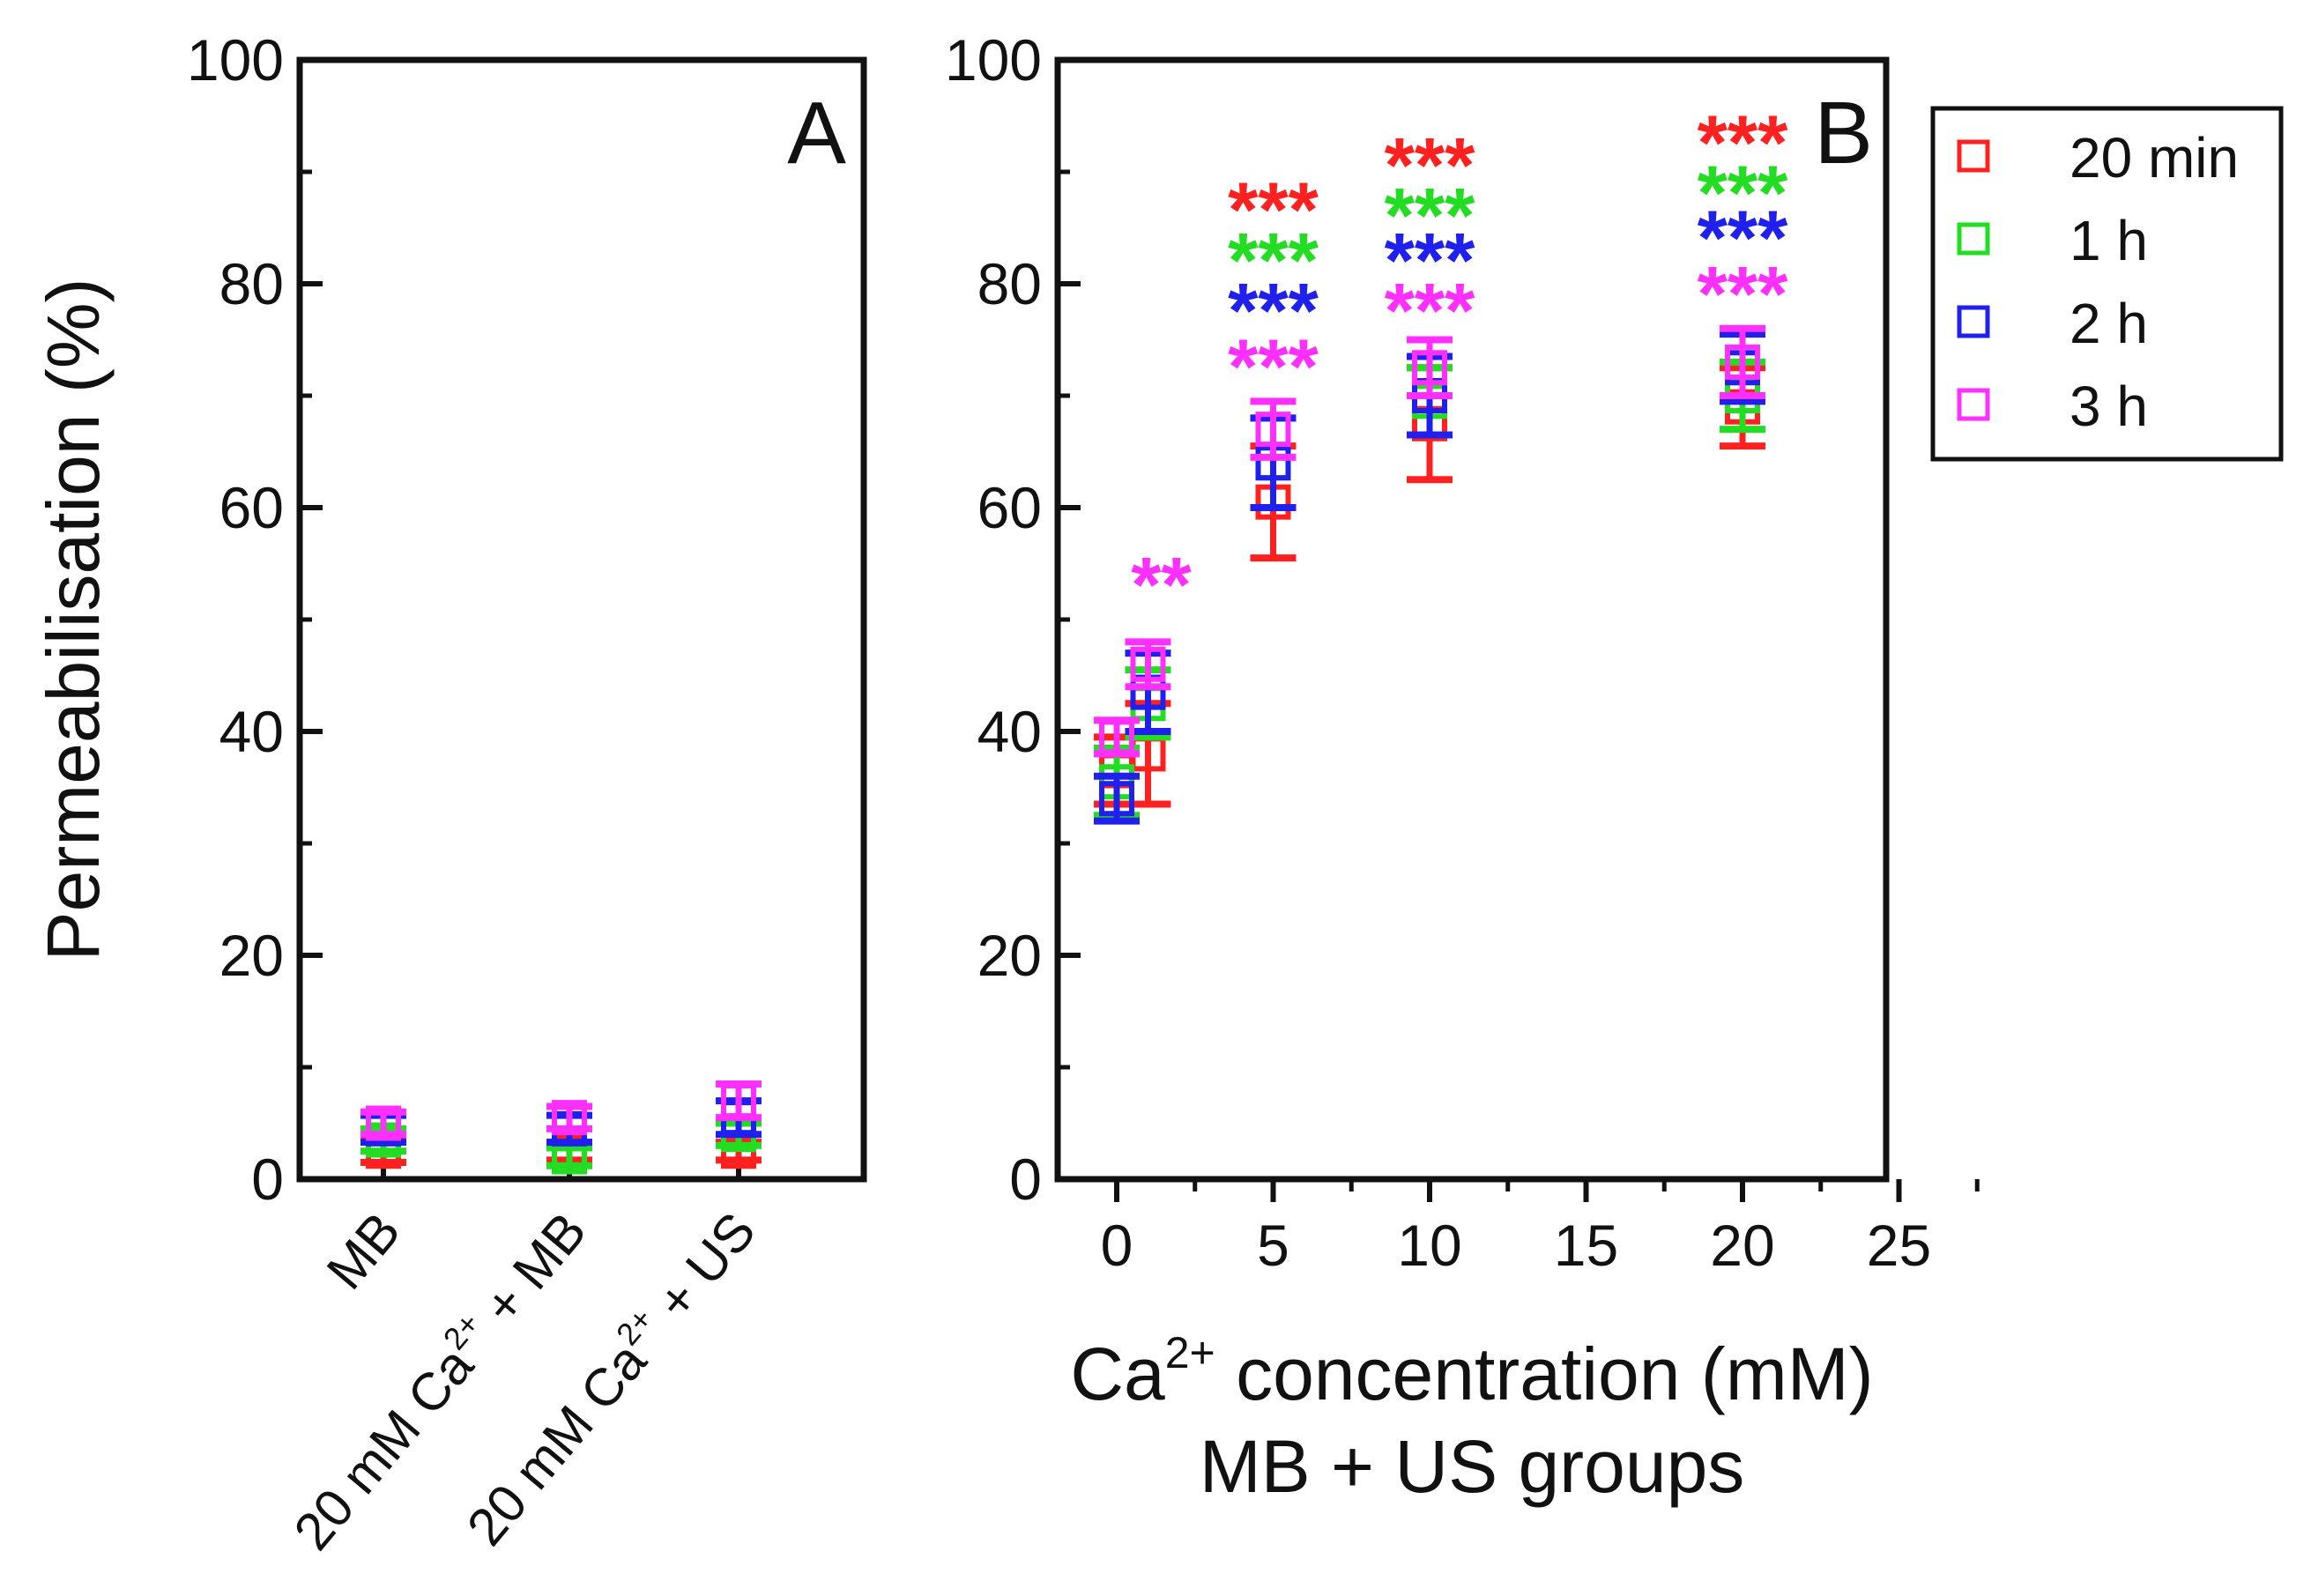  I want to click on panel-a-y-tick-label: 0, so click(267, 1179).